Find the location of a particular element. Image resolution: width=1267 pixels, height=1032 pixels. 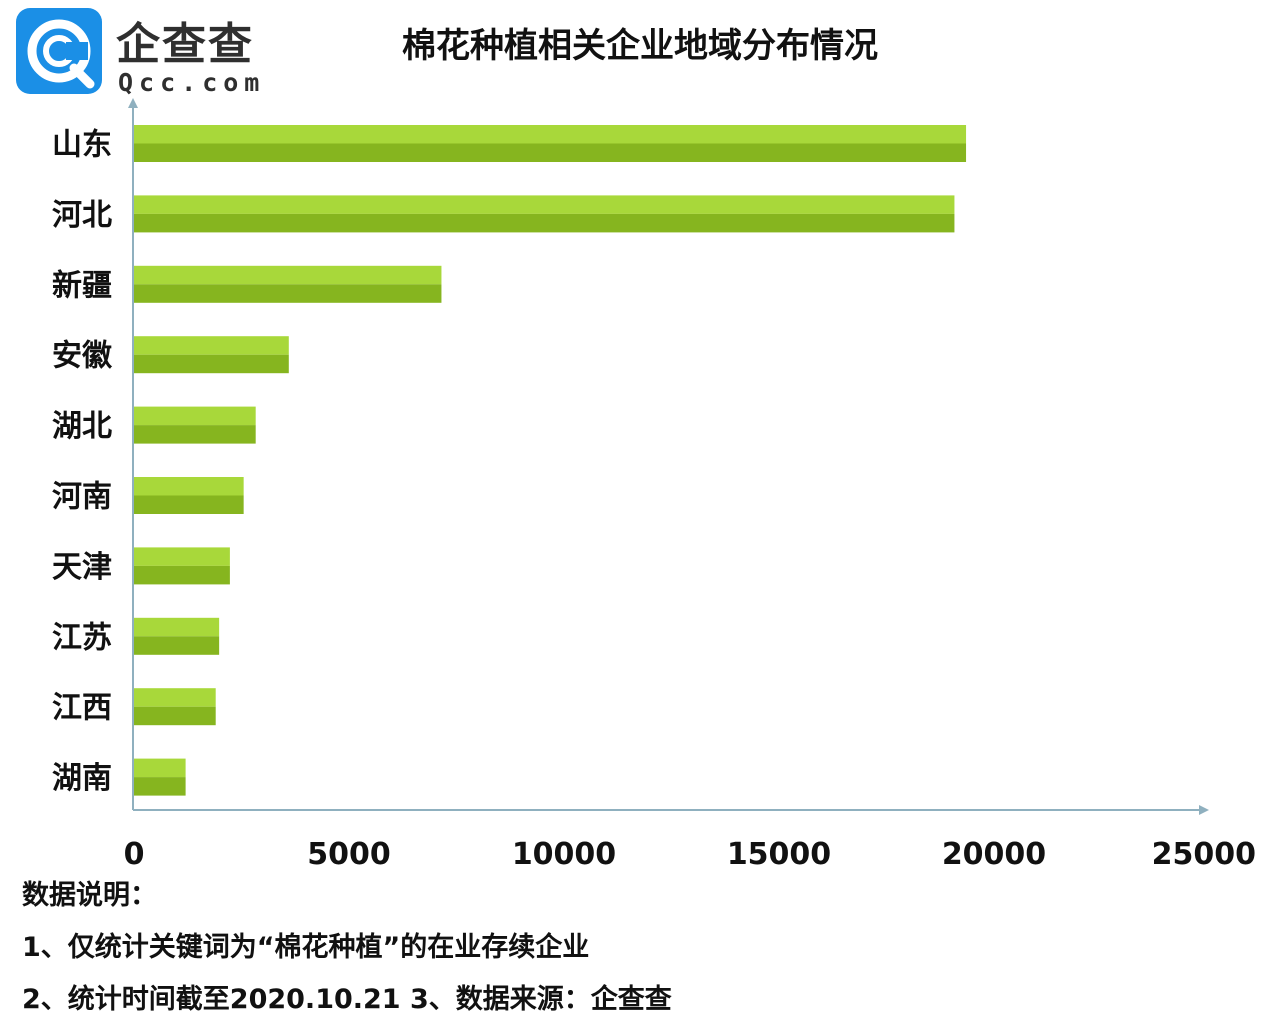

notes-line-2: 2、统计时间截至2020.10.21 3、数据来源：企查查 is located at coordinates (347, 999).